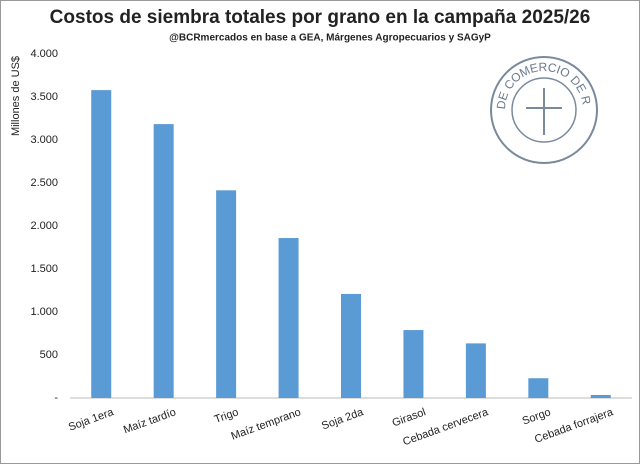 This screenshot has height=469, width=640. I want to click on logo-ring, so click(544, 110).